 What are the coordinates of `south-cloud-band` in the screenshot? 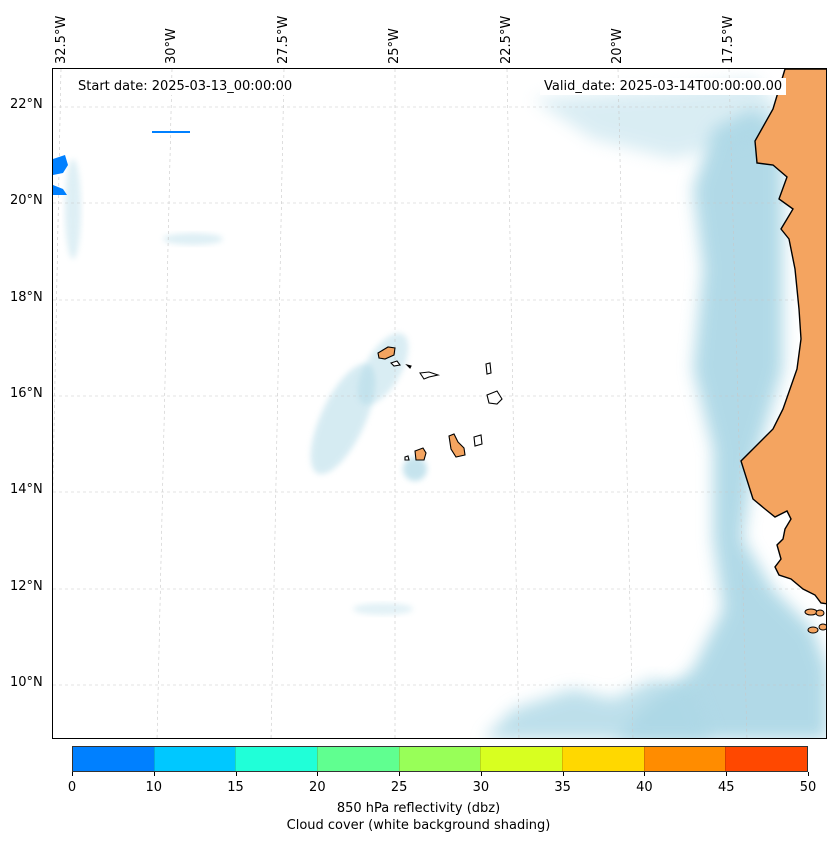 It's located at (598, 708).